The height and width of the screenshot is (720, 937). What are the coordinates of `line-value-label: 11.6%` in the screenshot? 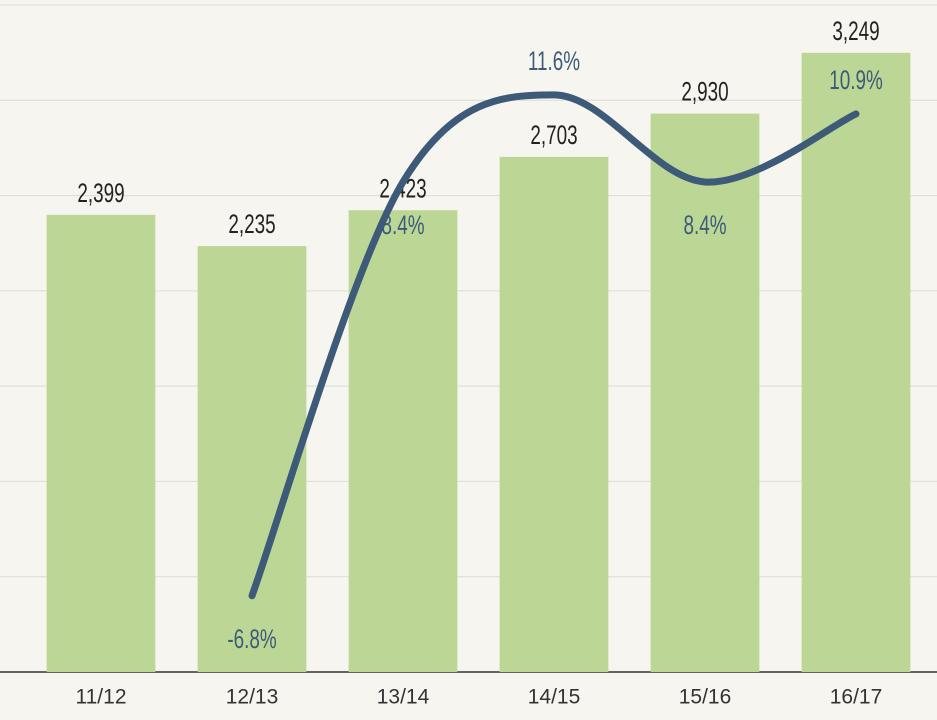 It's located at (554, 61).